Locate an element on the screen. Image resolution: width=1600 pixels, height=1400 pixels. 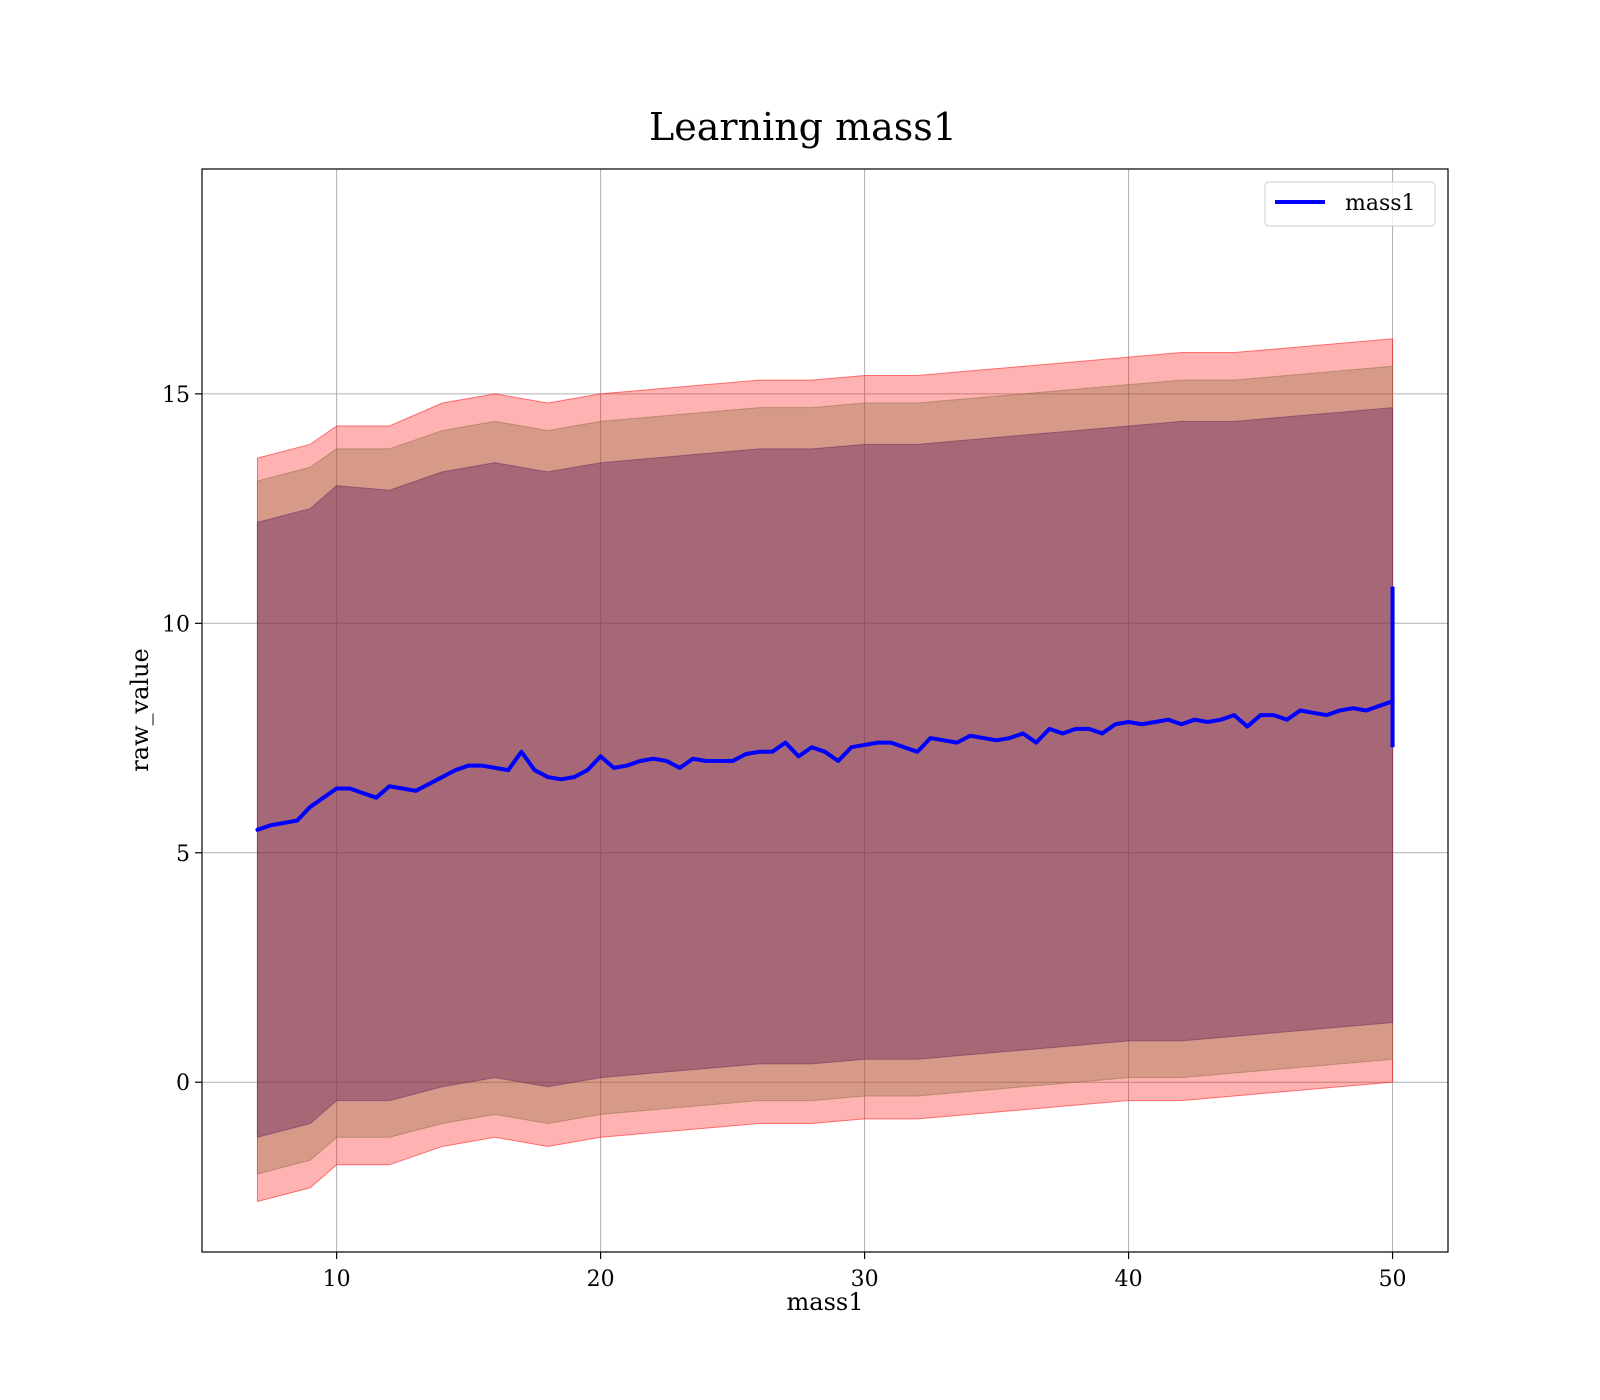
y-ticks: 0 5 10 15 is located at coordinates (182, 739).